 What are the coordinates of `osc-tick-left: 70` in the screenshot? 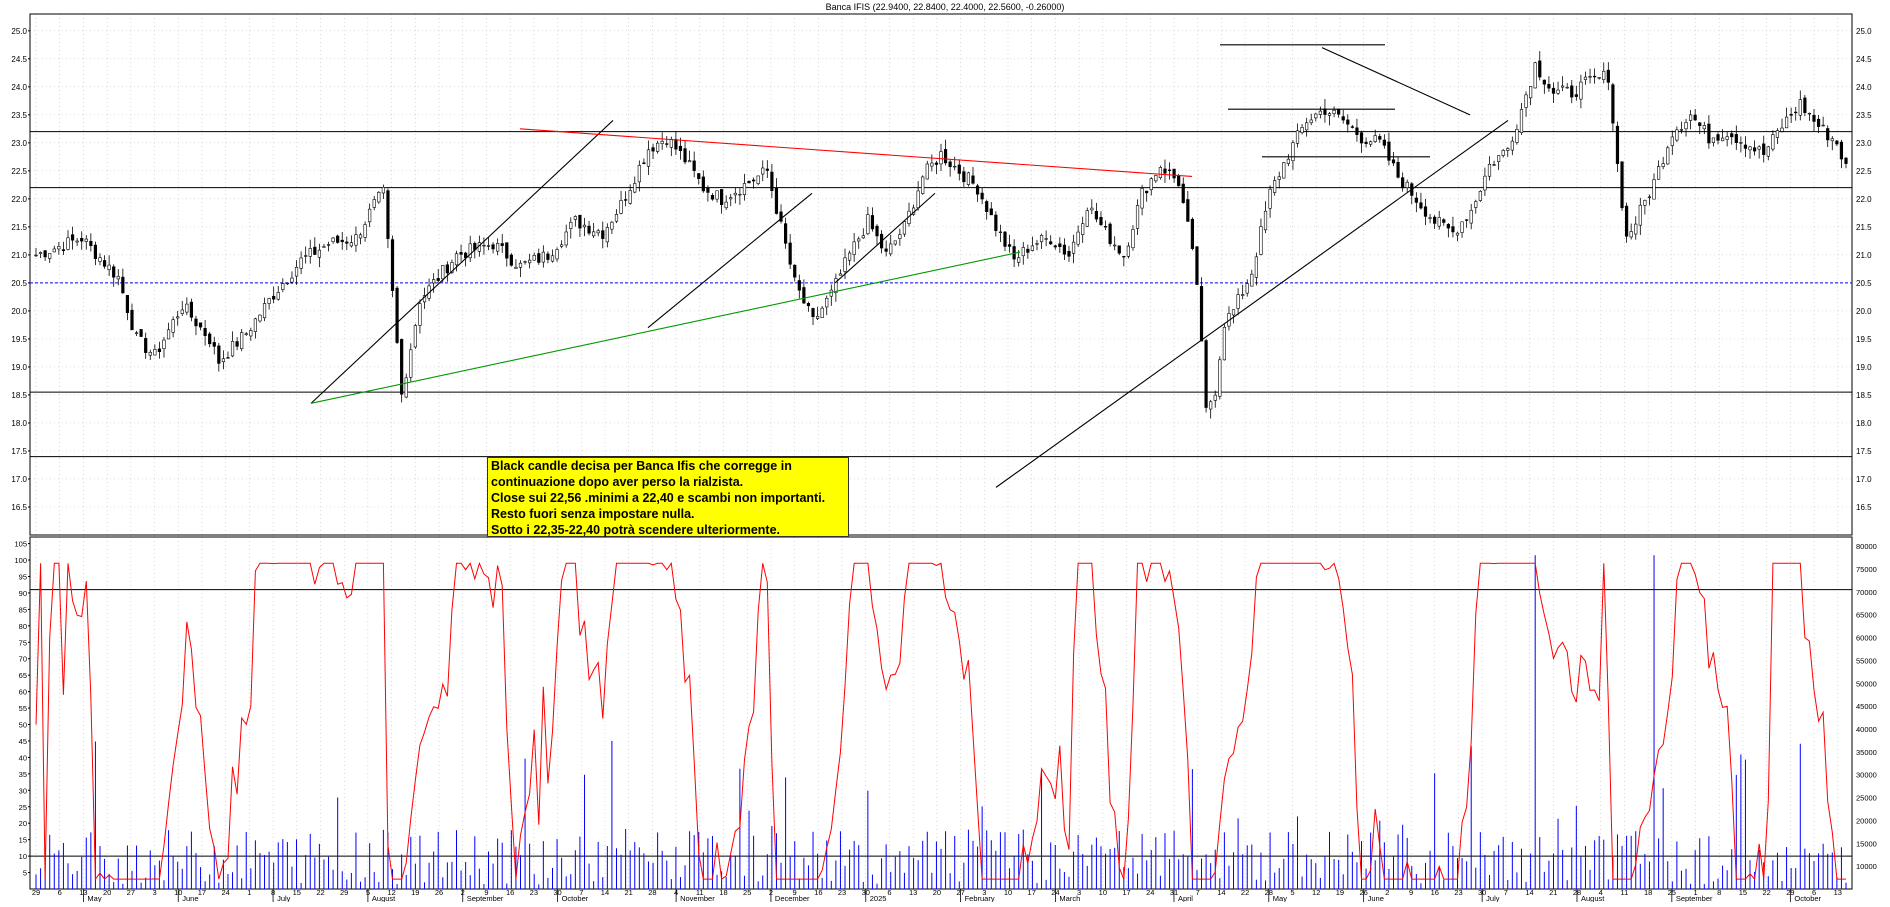 It's located at (23, 659).